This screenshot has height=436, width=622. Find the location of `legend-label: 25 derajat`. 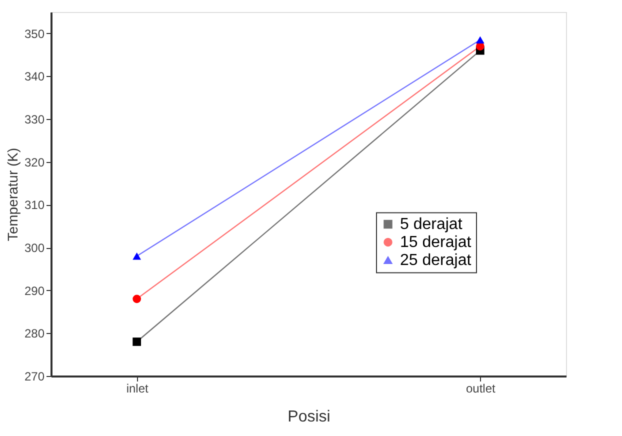

legend-label: 25 derajat is located at coordinates (436, 261).